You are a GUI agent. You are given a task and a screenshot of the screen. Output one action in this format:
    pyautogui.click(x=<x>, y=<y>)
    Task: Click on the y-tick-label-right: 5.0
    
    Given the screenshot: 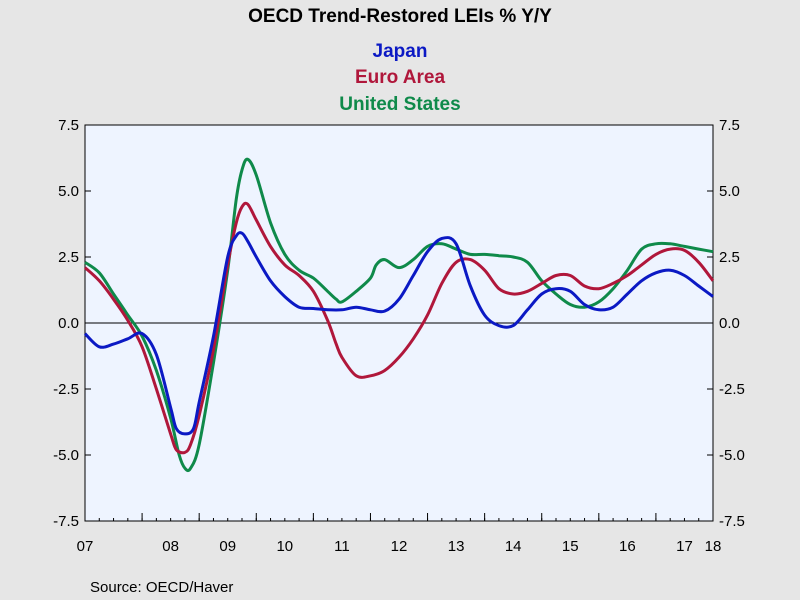 What is the action you would take?
    pyautogui.click(x=729, y=191)
    